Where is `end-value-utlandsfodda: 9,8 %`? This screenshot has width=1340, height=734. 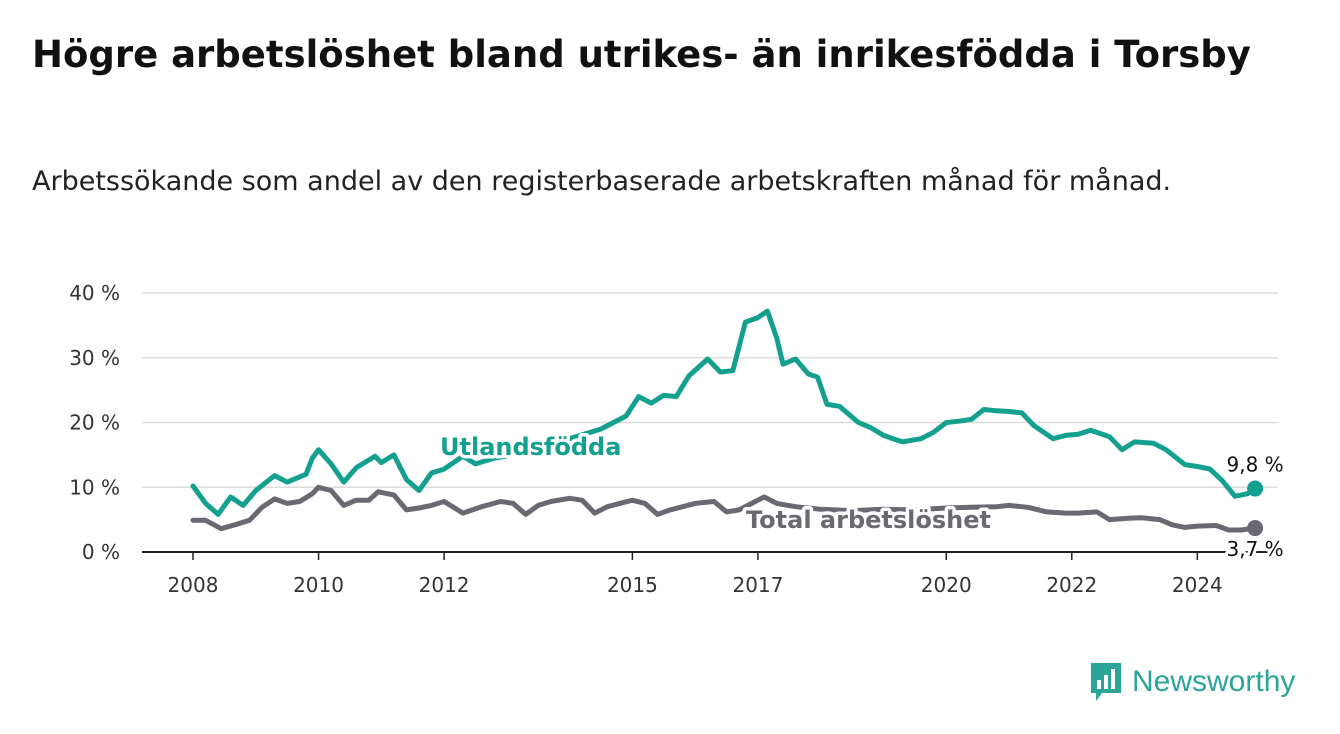 end-value-utlandsfodda: 9,8 % is located at coordinates (1255, 465).